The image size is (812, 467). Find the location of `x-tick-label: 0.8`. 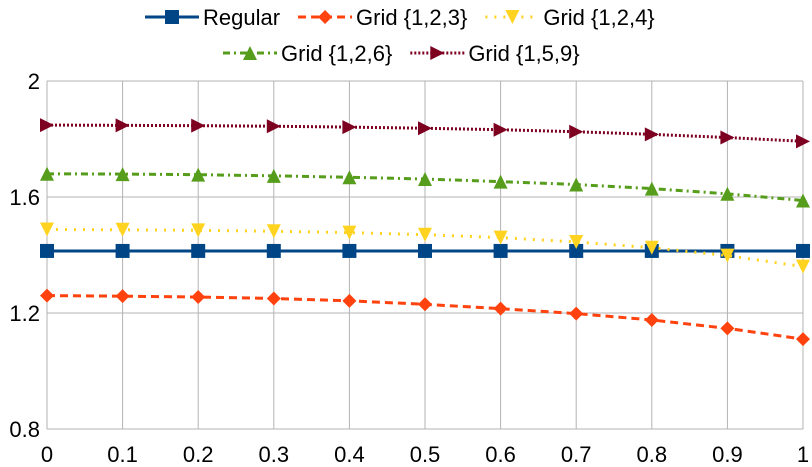

x-tick-label: 0.8 is located at coordinates (652, 454).